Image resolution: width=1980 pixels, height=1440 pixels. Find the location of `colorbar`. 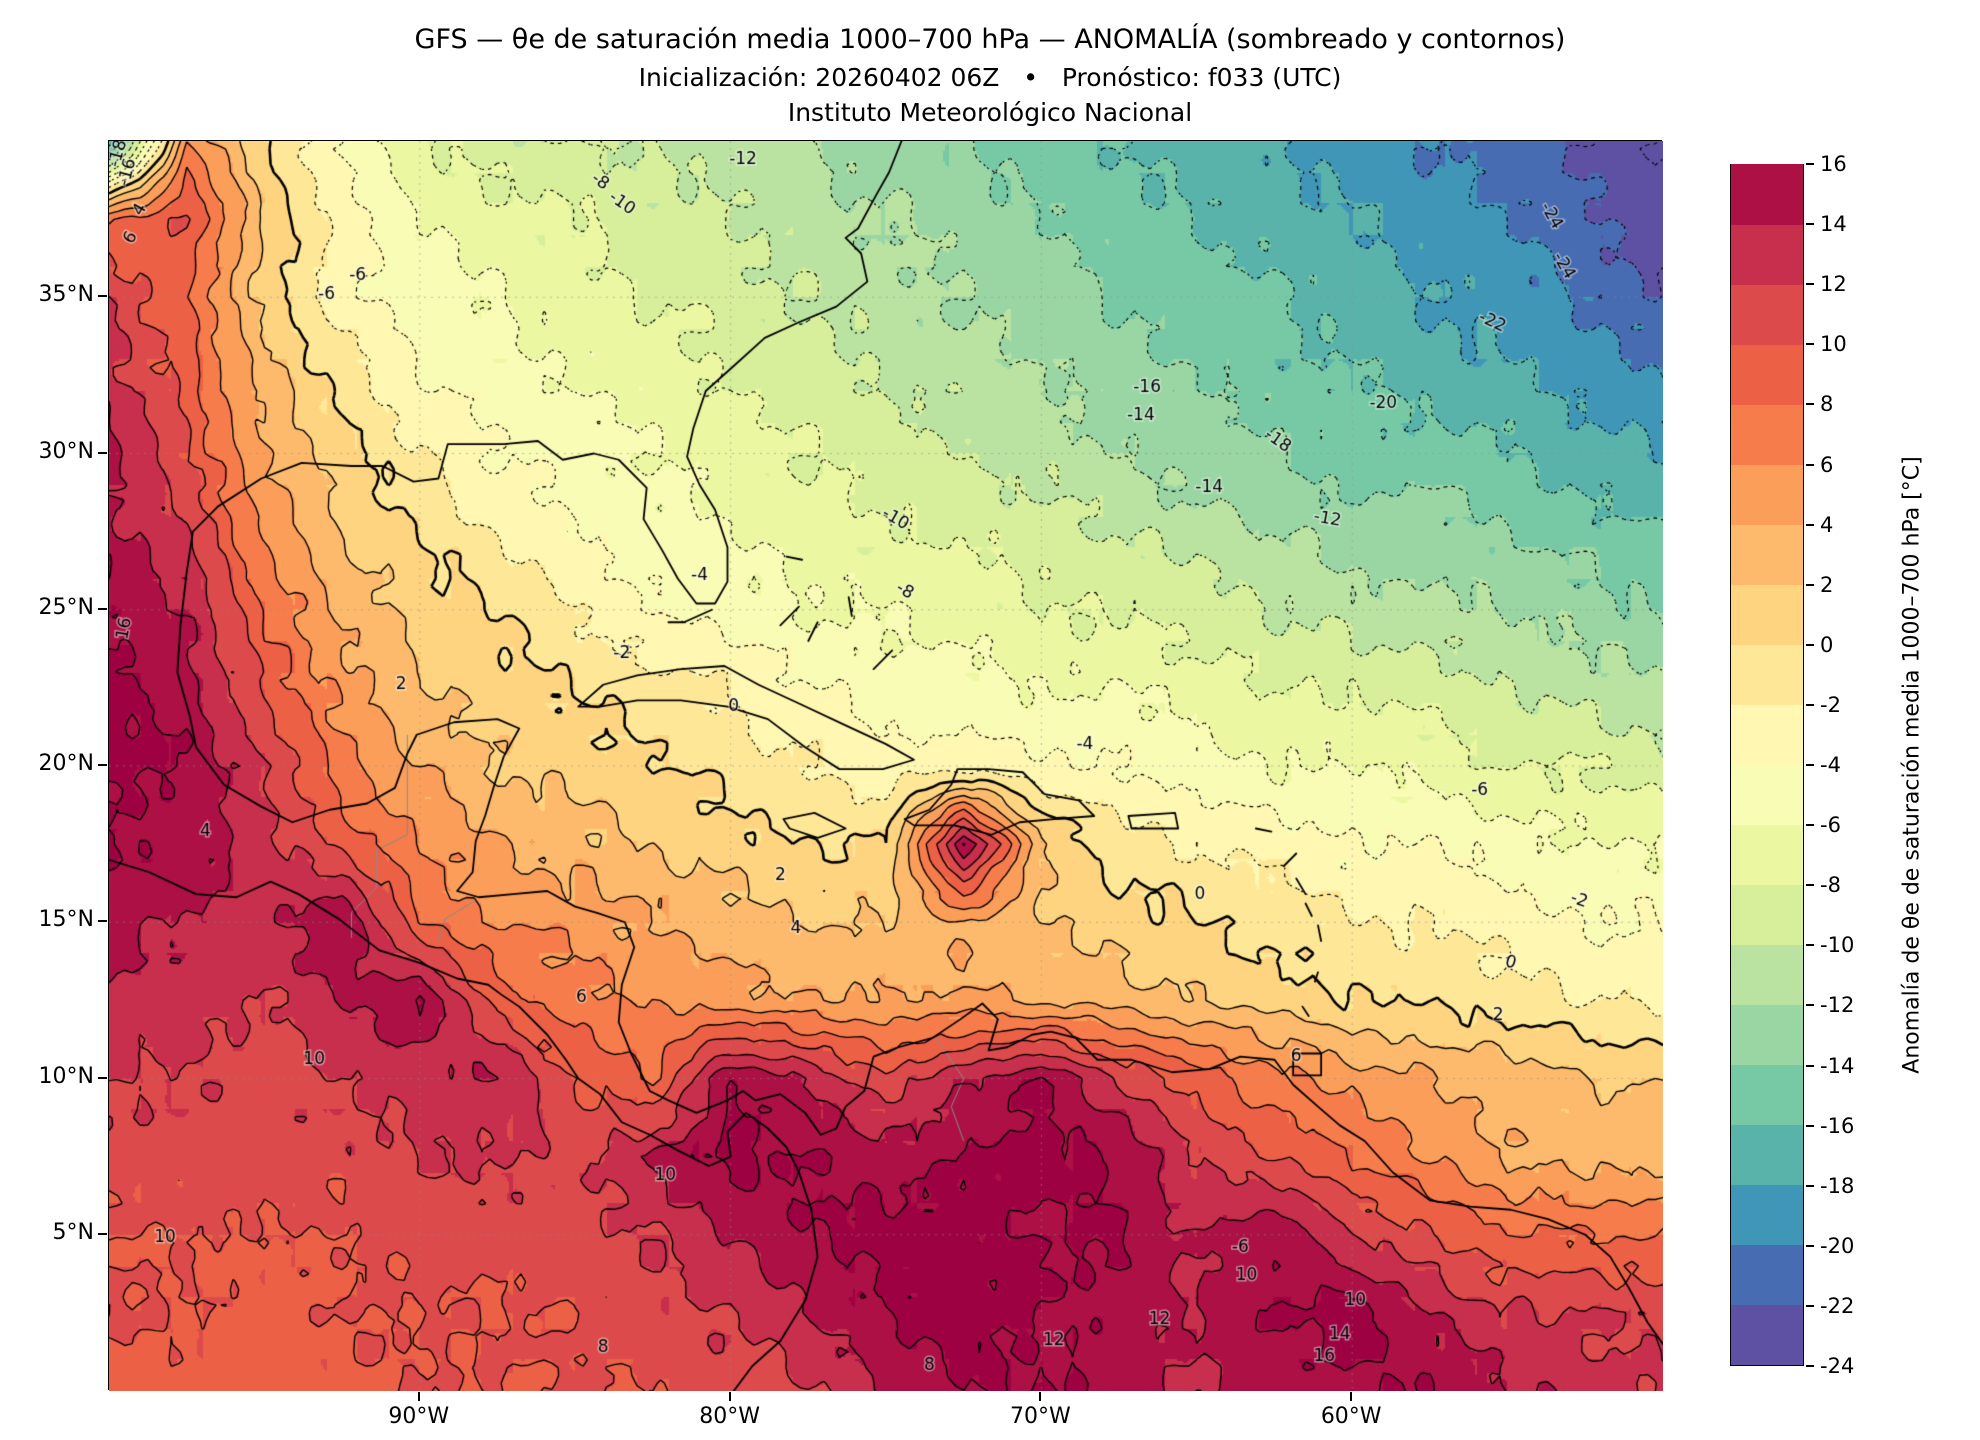

colorbar is located at coordinates (1767, 765).